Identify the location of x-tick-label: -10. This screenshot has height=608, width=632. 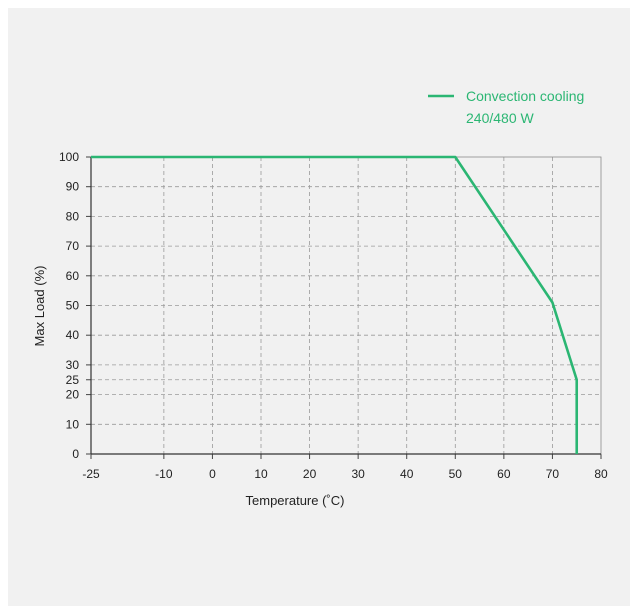
(164, 474).